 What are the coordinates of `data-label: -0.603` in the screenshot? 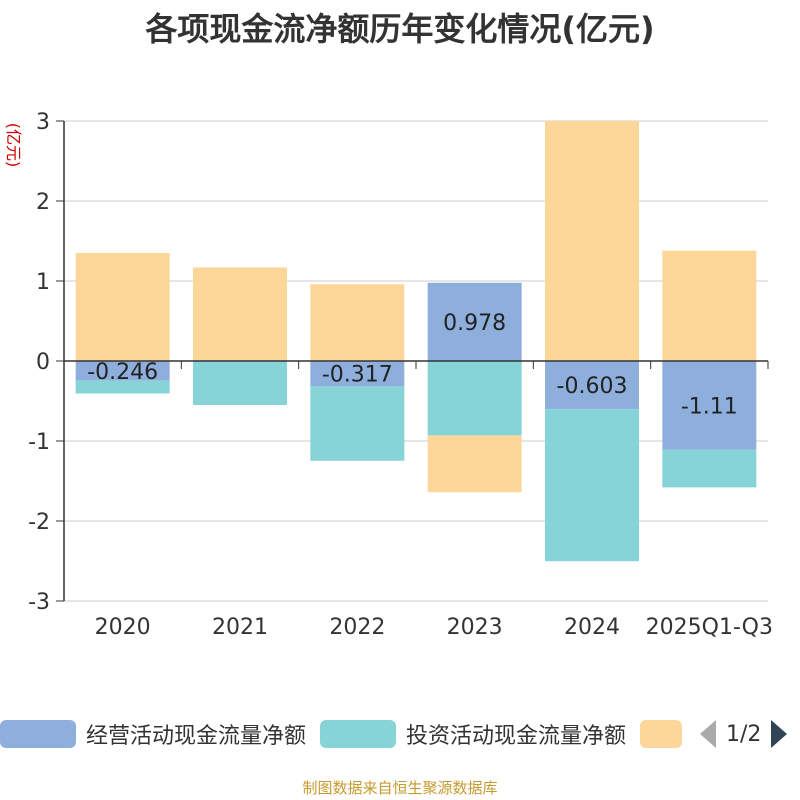 It's located at (592, 386).